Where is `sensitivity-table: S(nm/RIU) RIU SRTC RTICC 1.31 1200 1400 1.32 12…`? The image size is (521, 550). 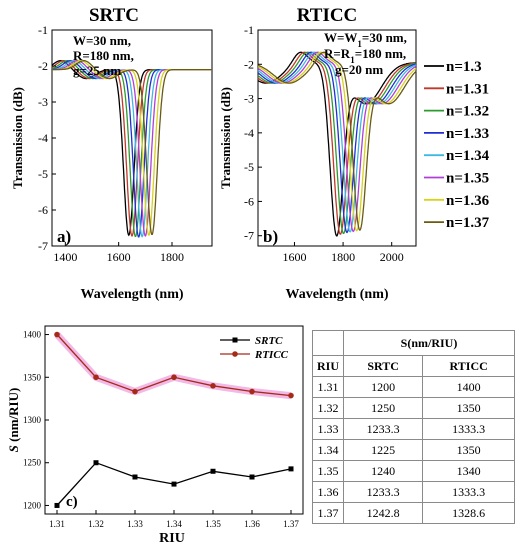
sensitivity-table: S(nm/RIU) RIU SRTC RTICC 1.31 1200 1400 1.32 12… is located at coordinates (413, 427).